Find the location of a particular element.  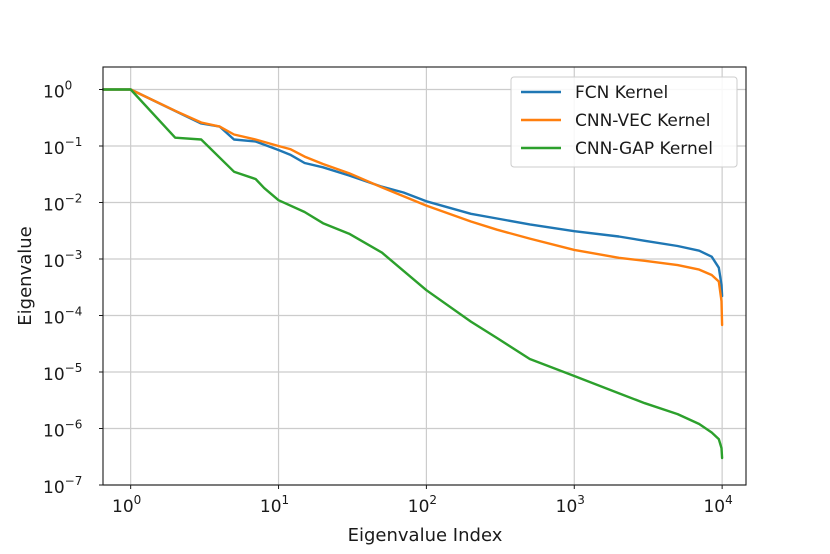

legend-label: CNN-GAP Kernel is located at coordinates (644, 149).